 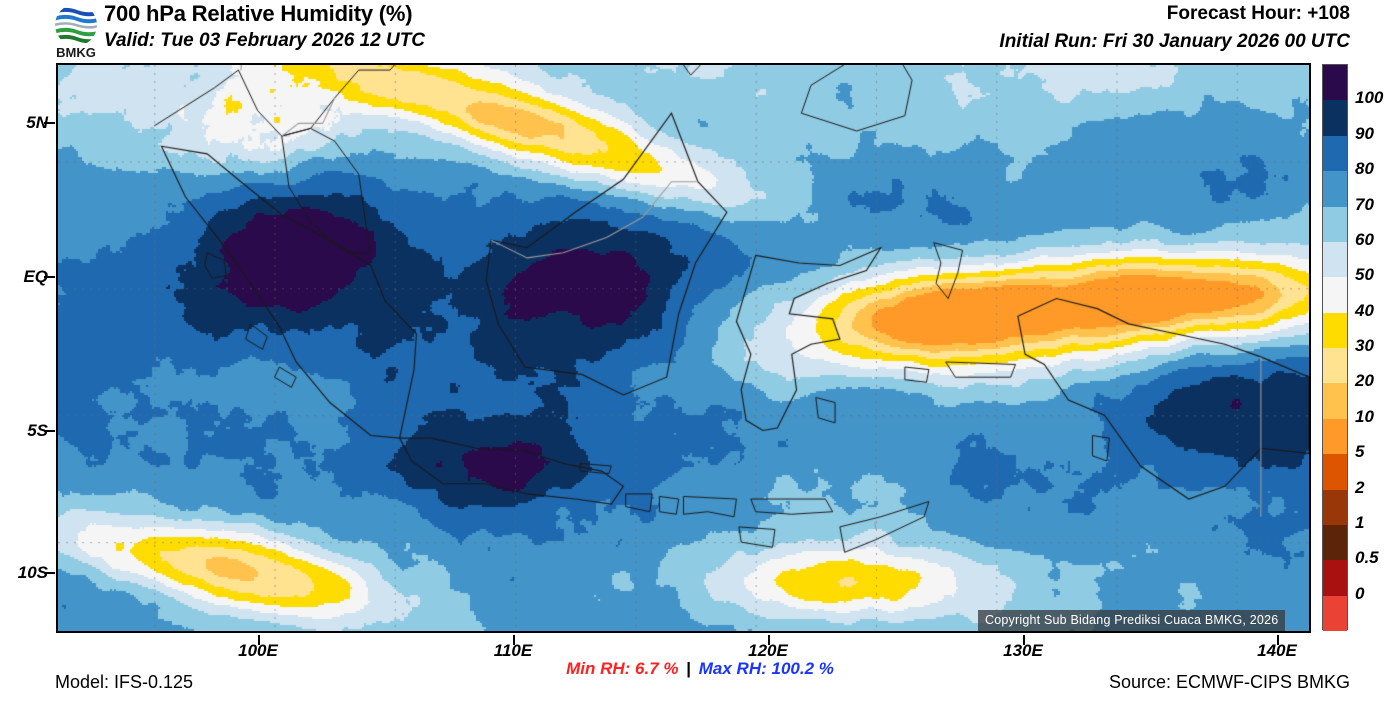 I want to click on colorbar-label: 100, so click(x=1369, y=98).